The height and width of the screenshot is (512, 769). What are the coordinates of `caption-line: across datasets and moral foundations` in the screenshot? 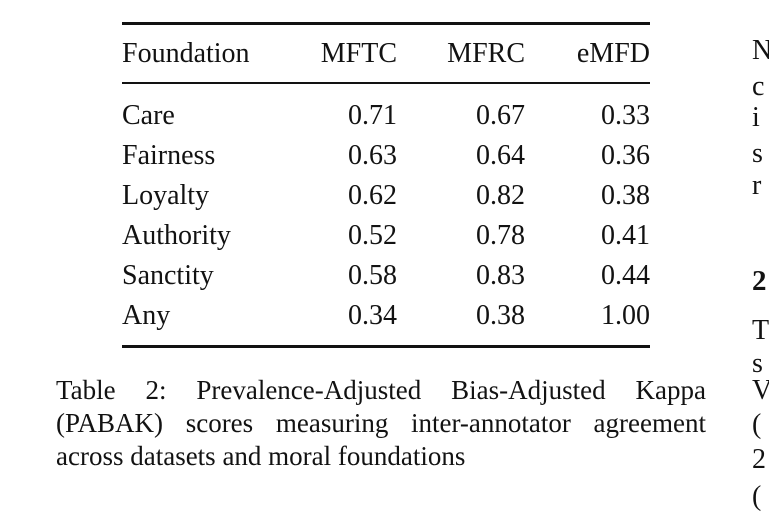 It's located at (261, 456).